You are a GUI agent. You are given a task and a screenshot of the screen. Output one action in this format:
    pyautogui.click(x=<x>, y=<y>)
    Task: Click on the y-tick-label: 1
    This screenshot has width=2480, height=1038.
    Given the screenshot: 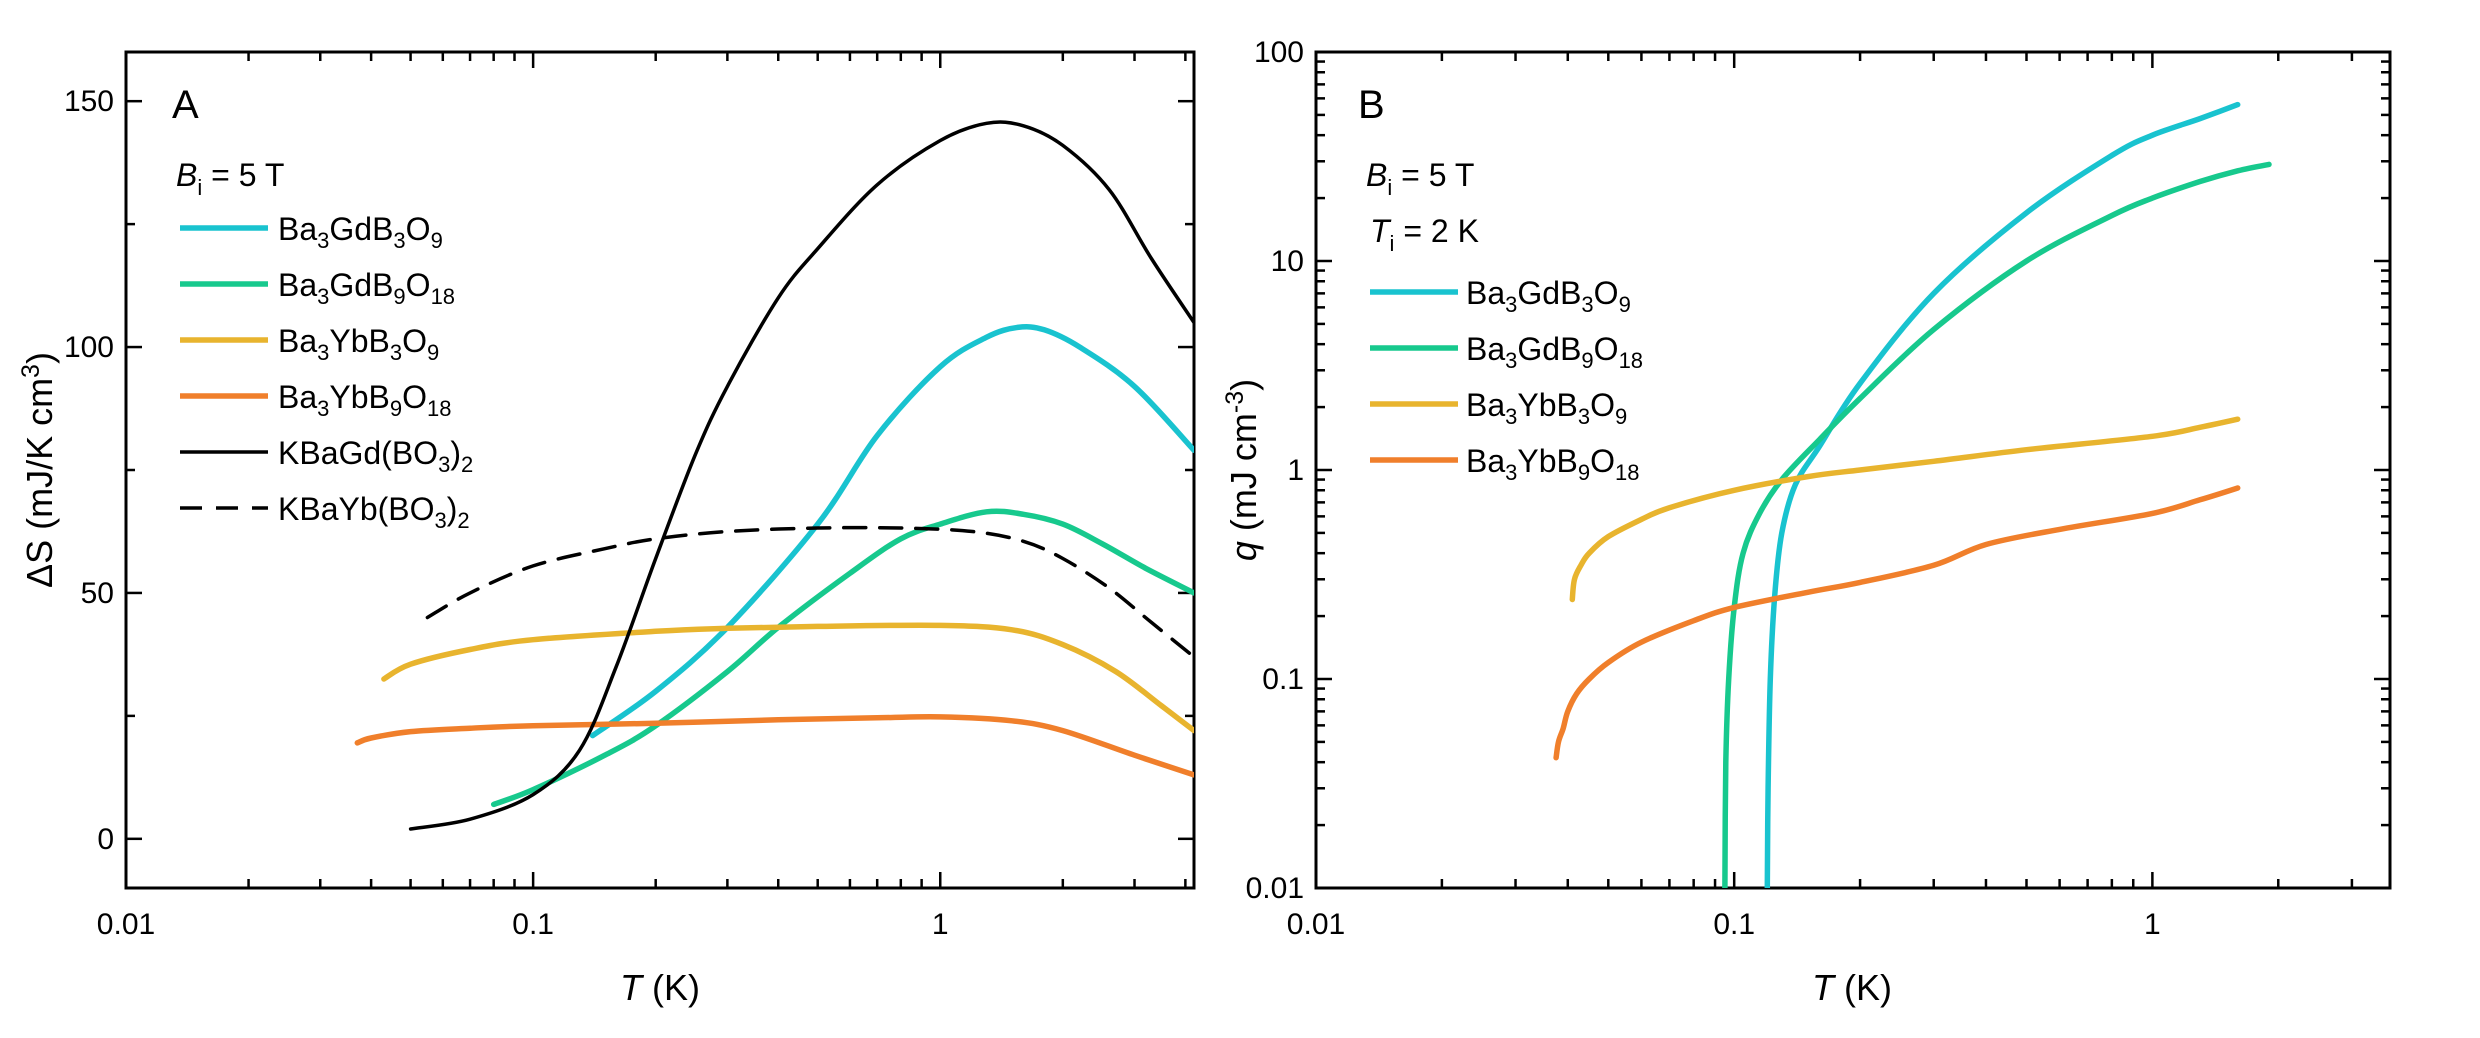 What is the action you would take?
    pyautogui.click(x=1295, y=470)
    